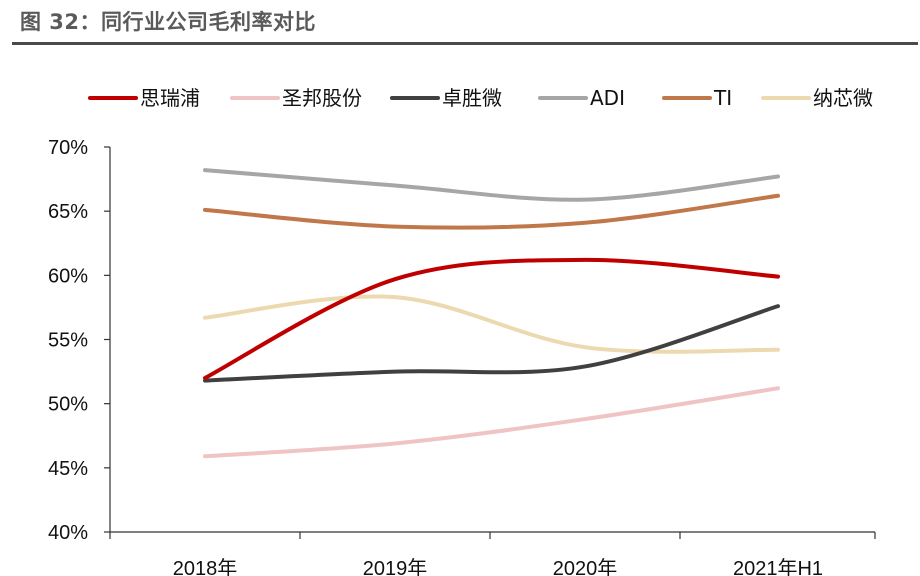 This screenshot has width=920, height=576. What do you see at coordinates (68, 469) in the screenshot?
I see `y-tick-label: 45%` at bounding box center [68, 469].